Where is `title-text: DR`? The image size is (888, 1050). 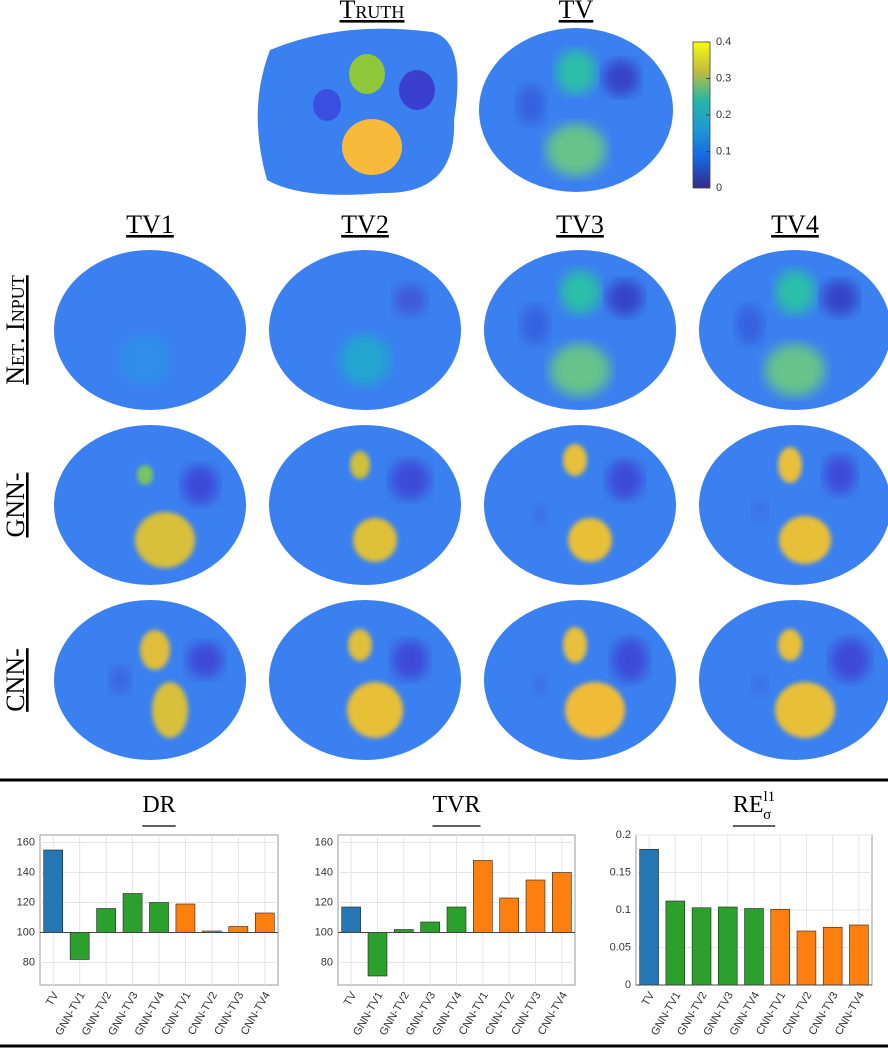 title-text: DR is located at coordinates (158, 805).